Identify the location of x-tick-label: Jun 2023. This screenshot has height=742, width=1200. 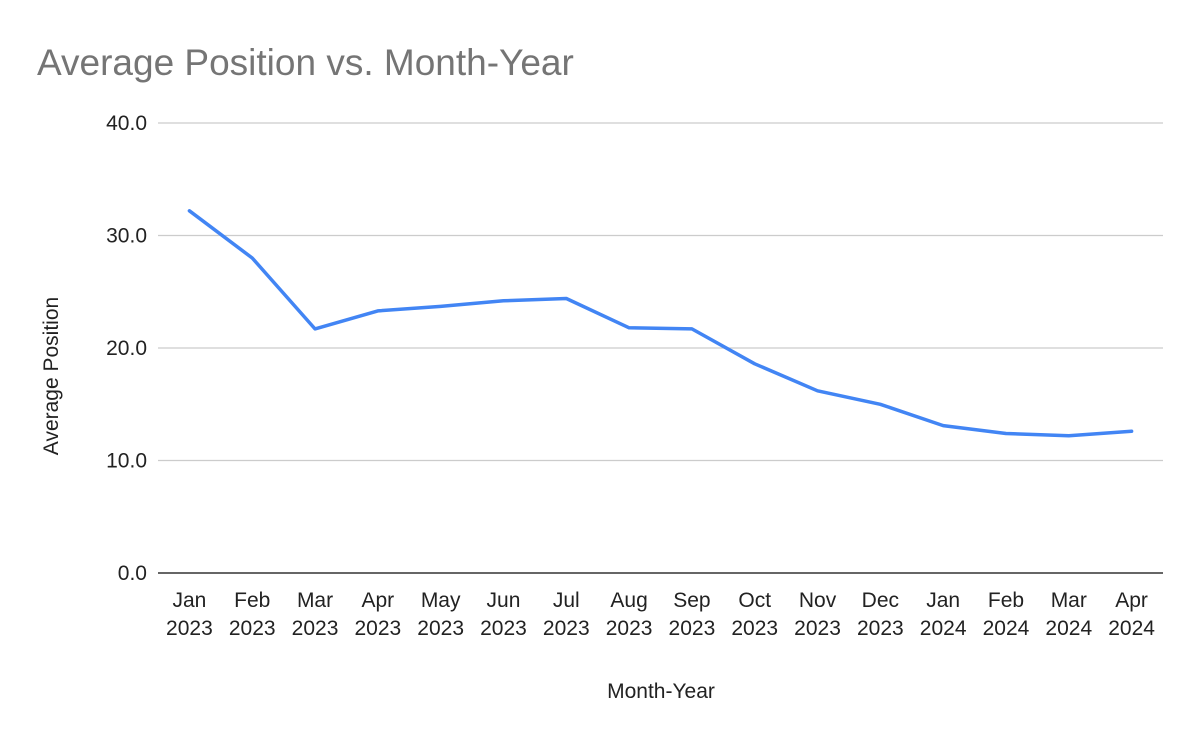
(503, 614).